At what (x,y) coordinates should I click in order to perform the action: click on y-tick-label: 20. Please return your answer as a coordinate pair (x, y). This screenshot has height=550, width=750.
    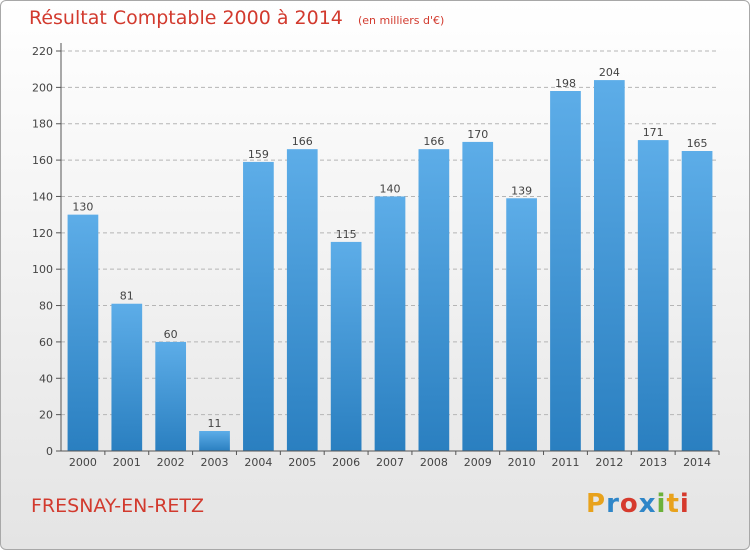
    Looking at the image, I should click on (46, 415).